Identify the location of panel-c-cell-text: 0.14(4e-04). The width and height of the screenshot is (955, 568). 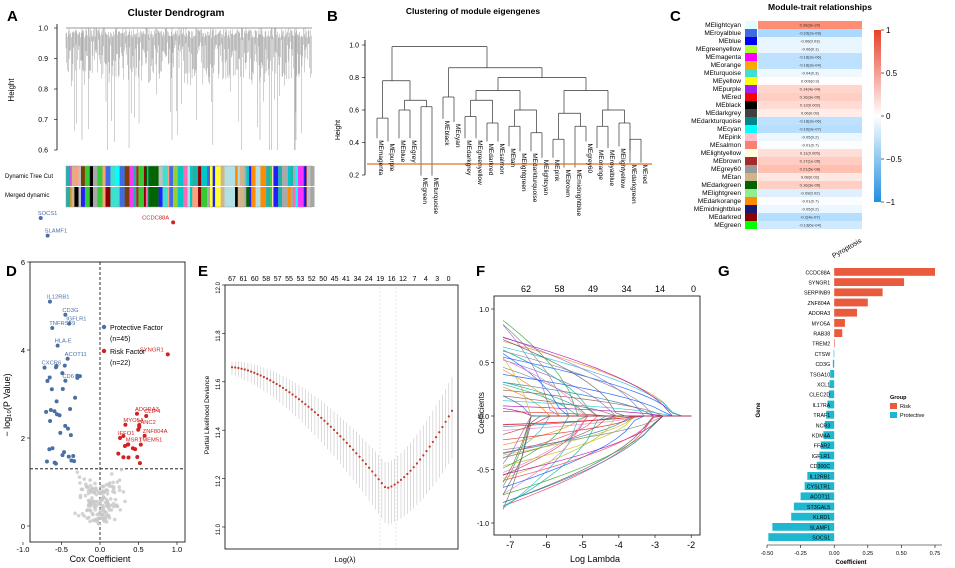
(810, 89).